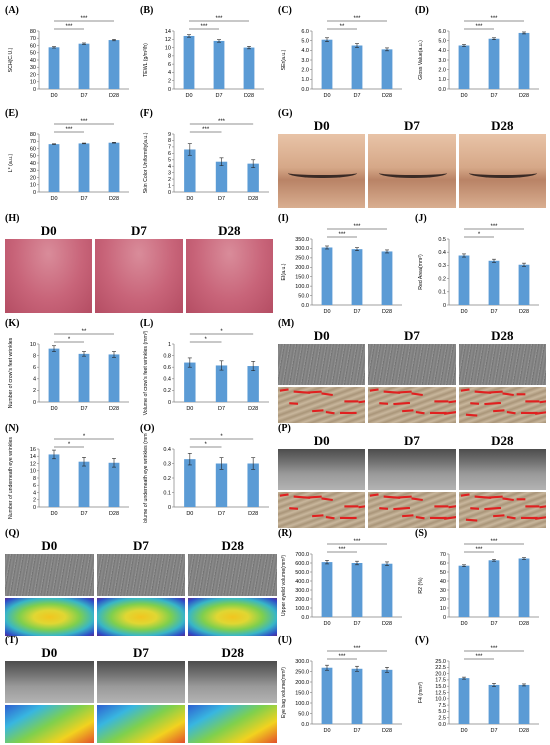 This screenshot has height=745, width=550. What do you see at coordinates (322, 171) in the screenshot?
I see `photo-eye` at bounding box center [322, 171].